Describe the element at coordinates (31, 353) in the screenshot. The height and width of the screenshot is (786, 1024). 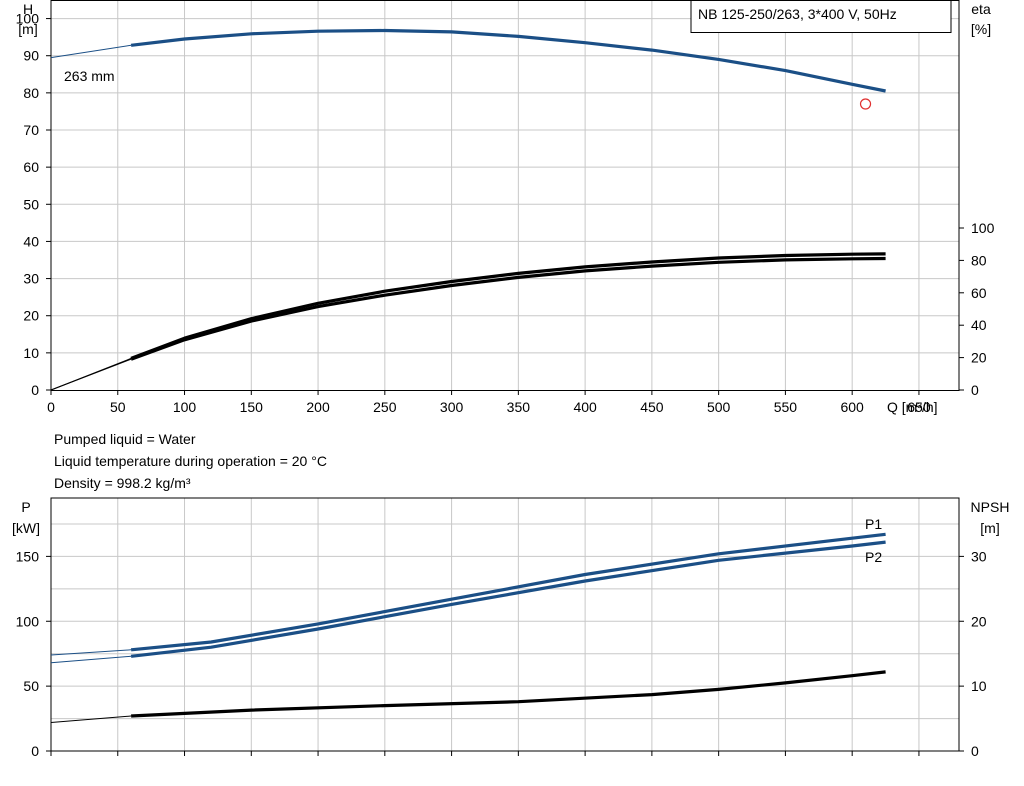
I see `y-tick-label-left: 10` at that location.